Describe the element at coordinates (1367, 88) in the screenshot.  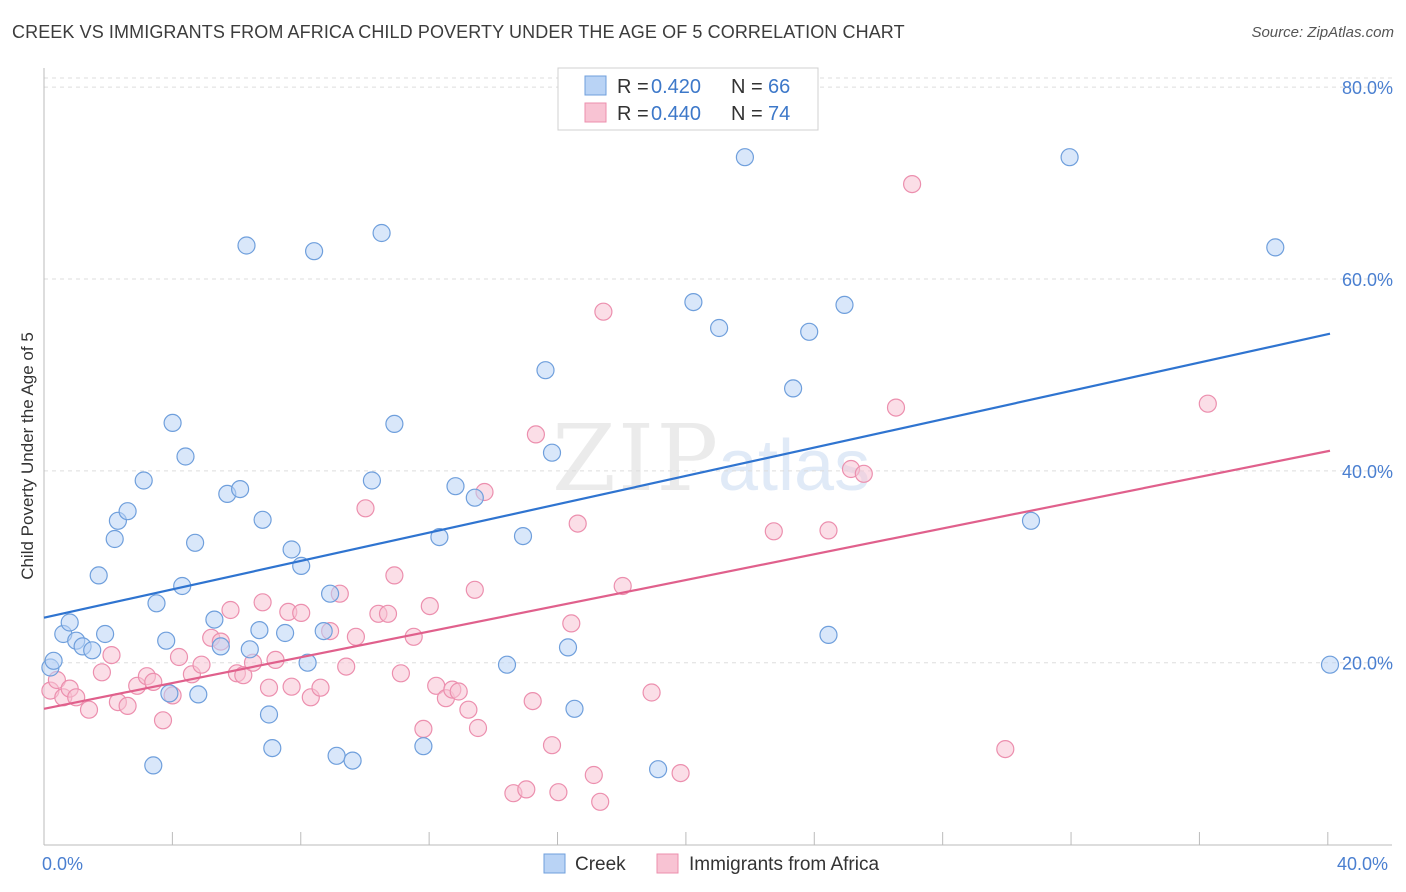
I see `y-tick-label-80: 80.0%` at that location.